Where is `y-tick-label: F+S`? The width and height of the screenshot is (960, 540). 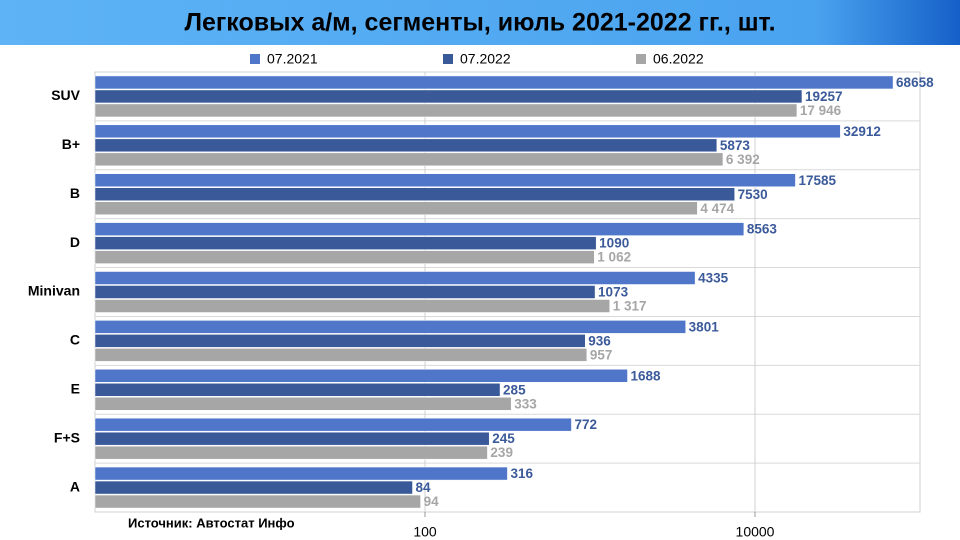 y-tick-label: F+S is located at coordinates (67, 437).